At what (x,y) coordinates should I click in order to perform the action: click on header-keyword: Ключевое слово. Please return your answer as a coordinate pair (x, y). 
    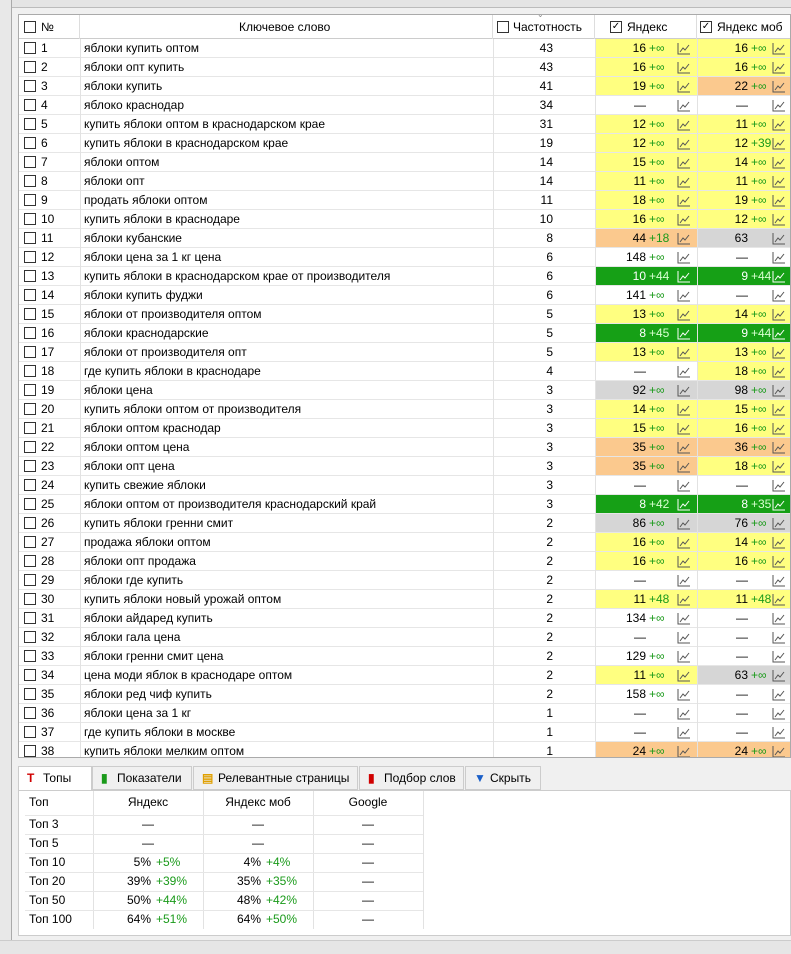
    Looking at the image, I should click on (285, 27).